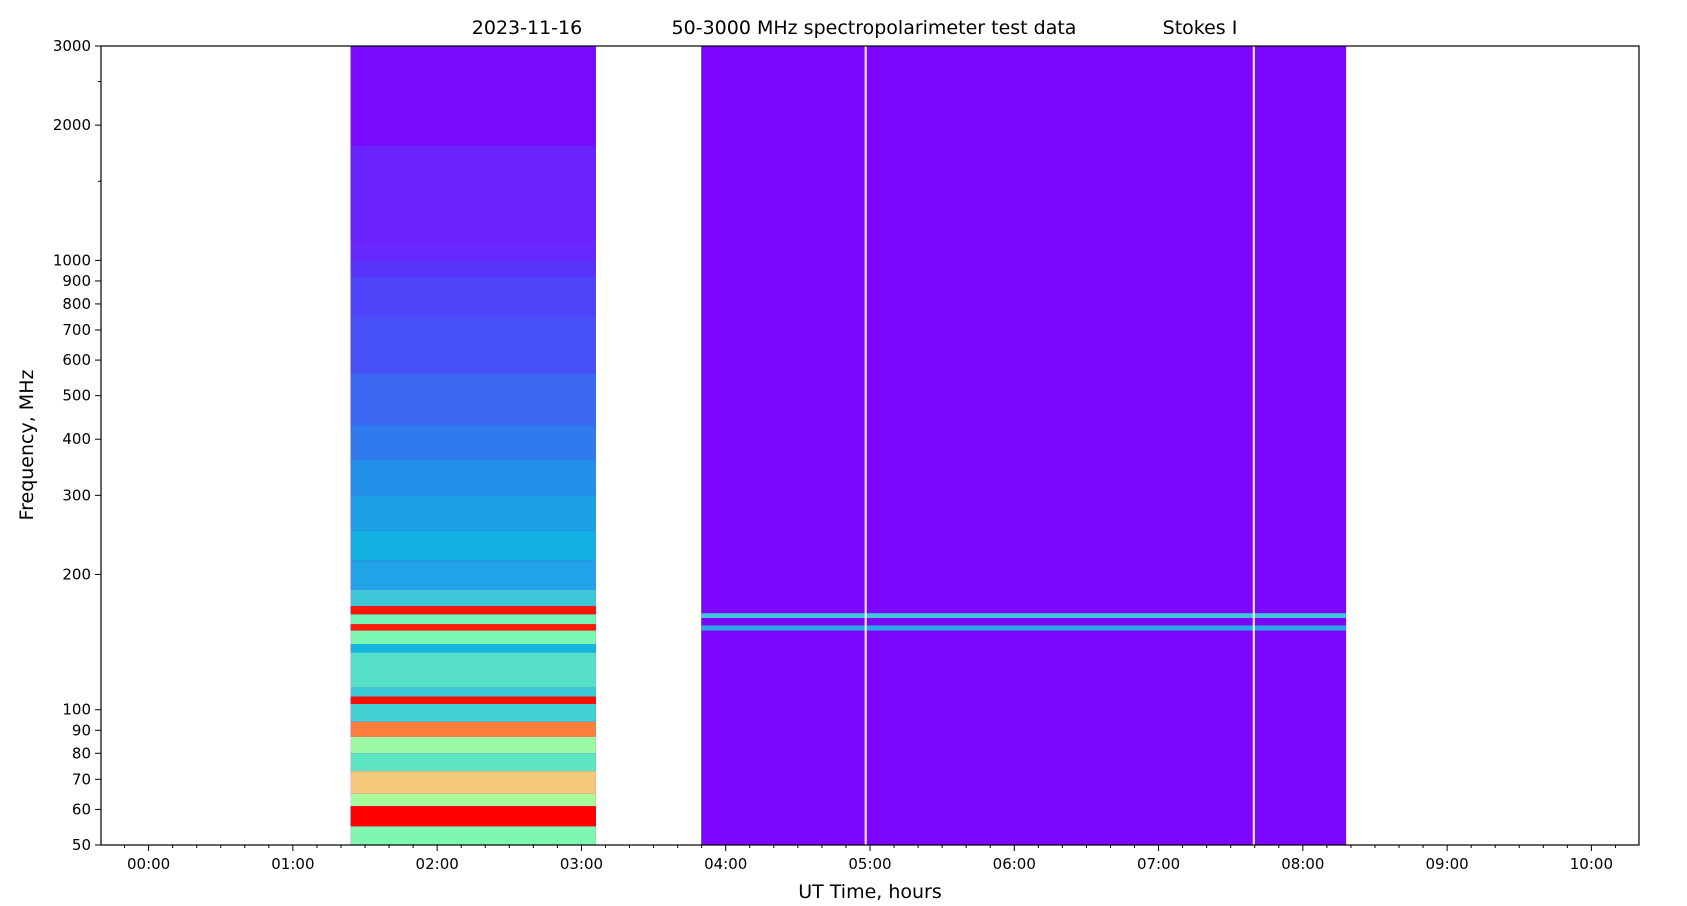 The height and width of the screenshot is (906, 1687). I want to click on y-tick-label-12: 800, so click(76, 304).